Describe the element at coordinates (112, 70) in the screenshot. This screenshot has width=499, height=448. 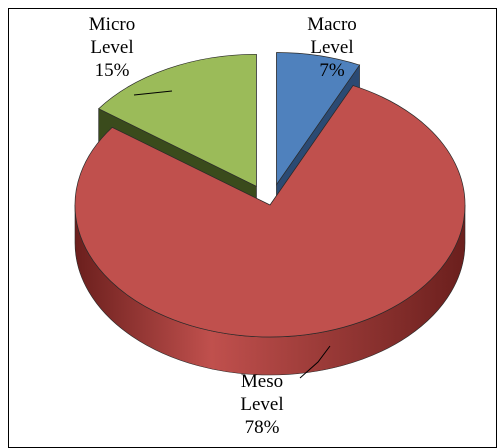
I see `label-micro-value: 15%` at that location.